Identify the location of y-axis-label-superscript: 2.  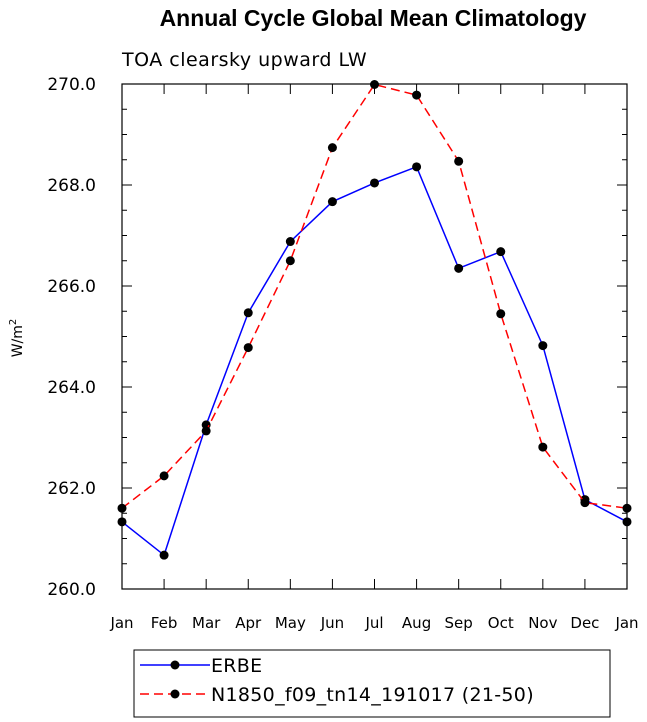
(13, 322).